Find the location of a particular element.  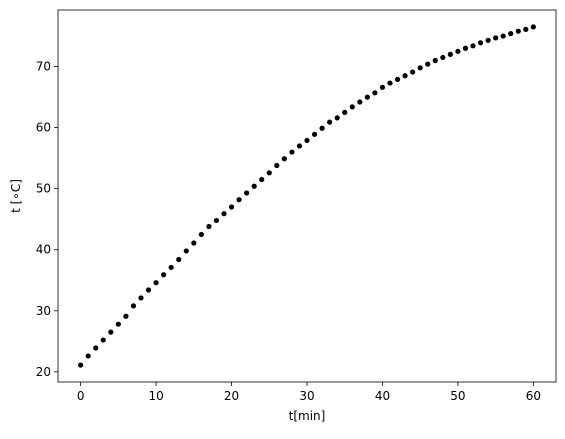

y-tick-label: 60 is located at coordinates (43, 128).